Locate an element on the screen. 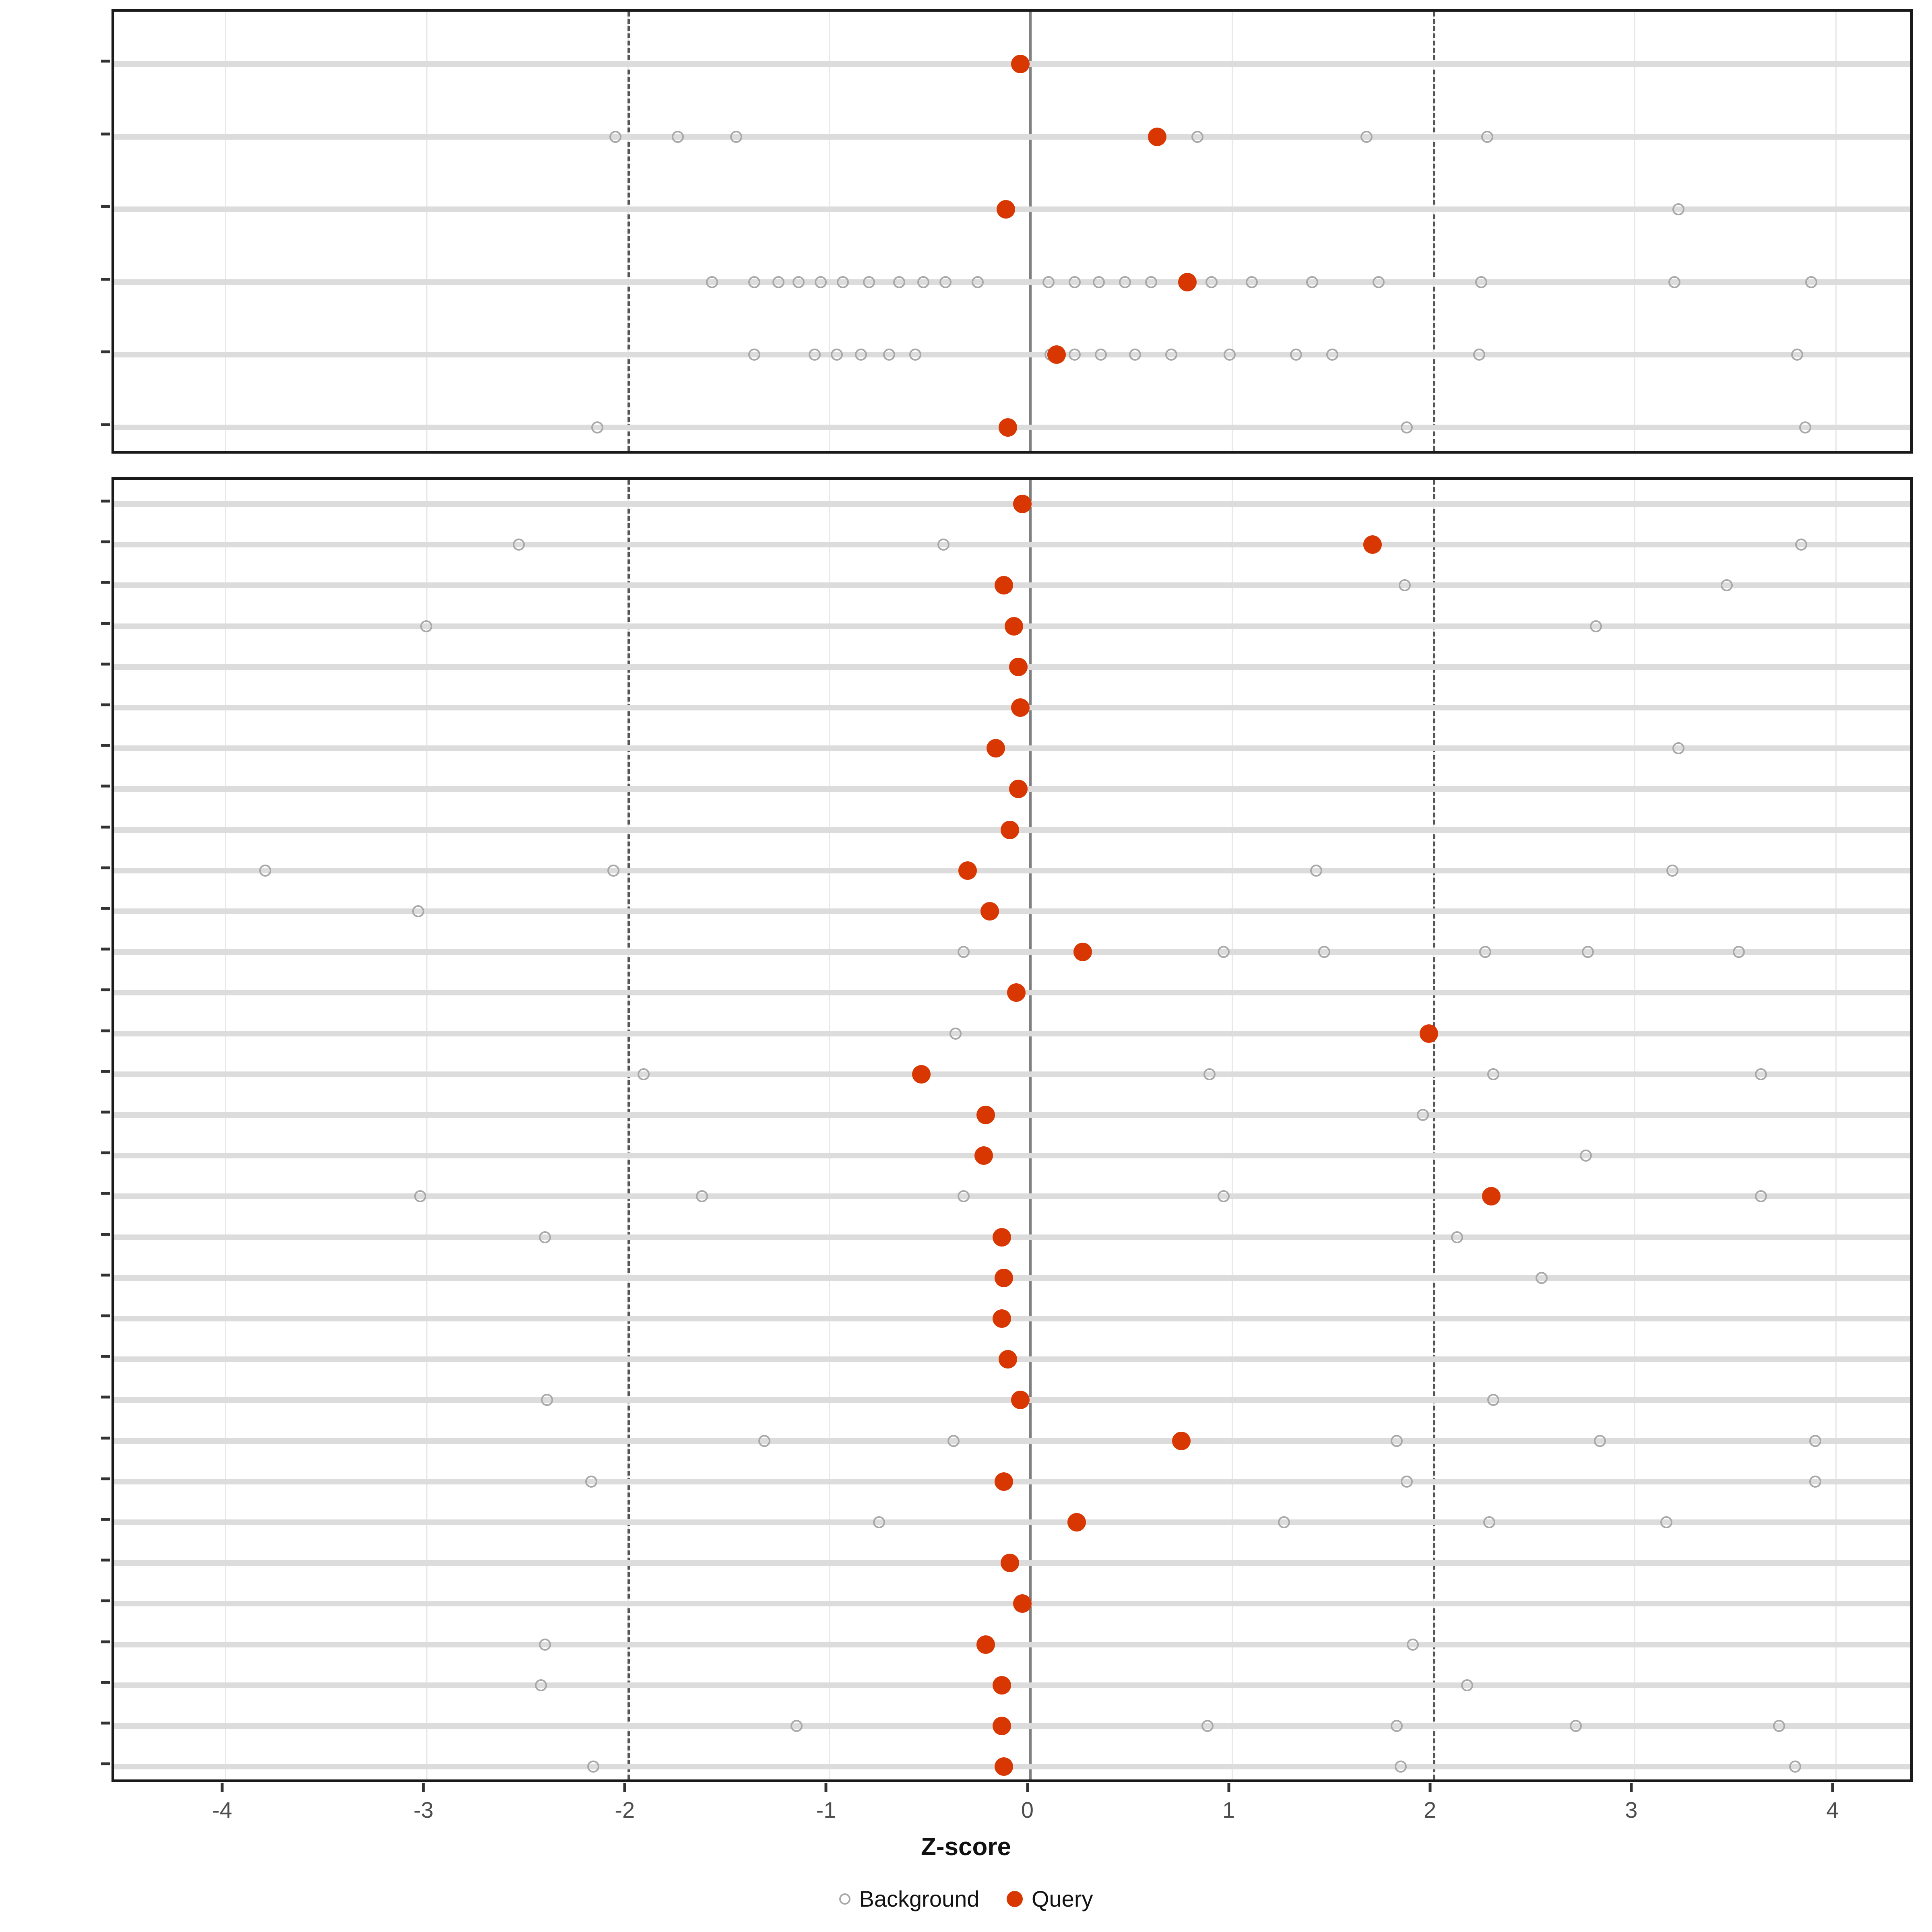 This screenshot has width=1932, height=1932. legend-item-background: Background is located at coordinates (909, 1898).